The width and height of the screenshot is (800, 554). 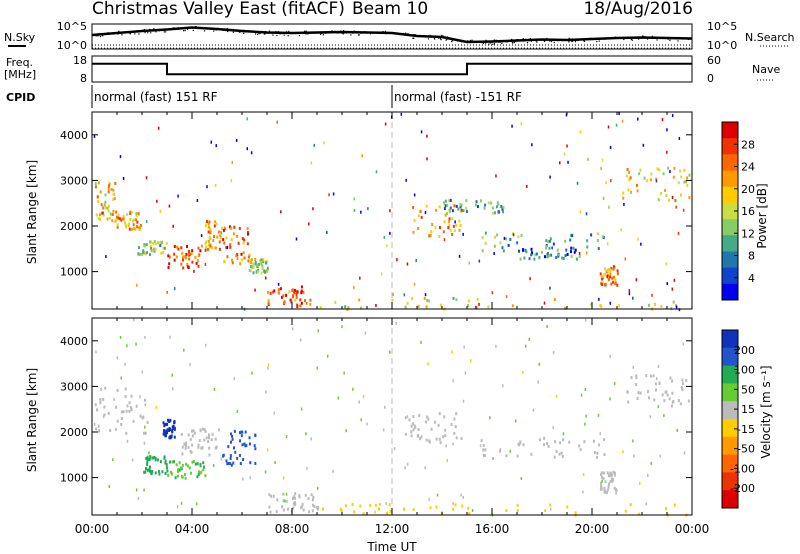 What do you see at coordinates (492, 529) in the screenshot?
I see `x-tick-label: 16:00` at bounding box center [492, 529].